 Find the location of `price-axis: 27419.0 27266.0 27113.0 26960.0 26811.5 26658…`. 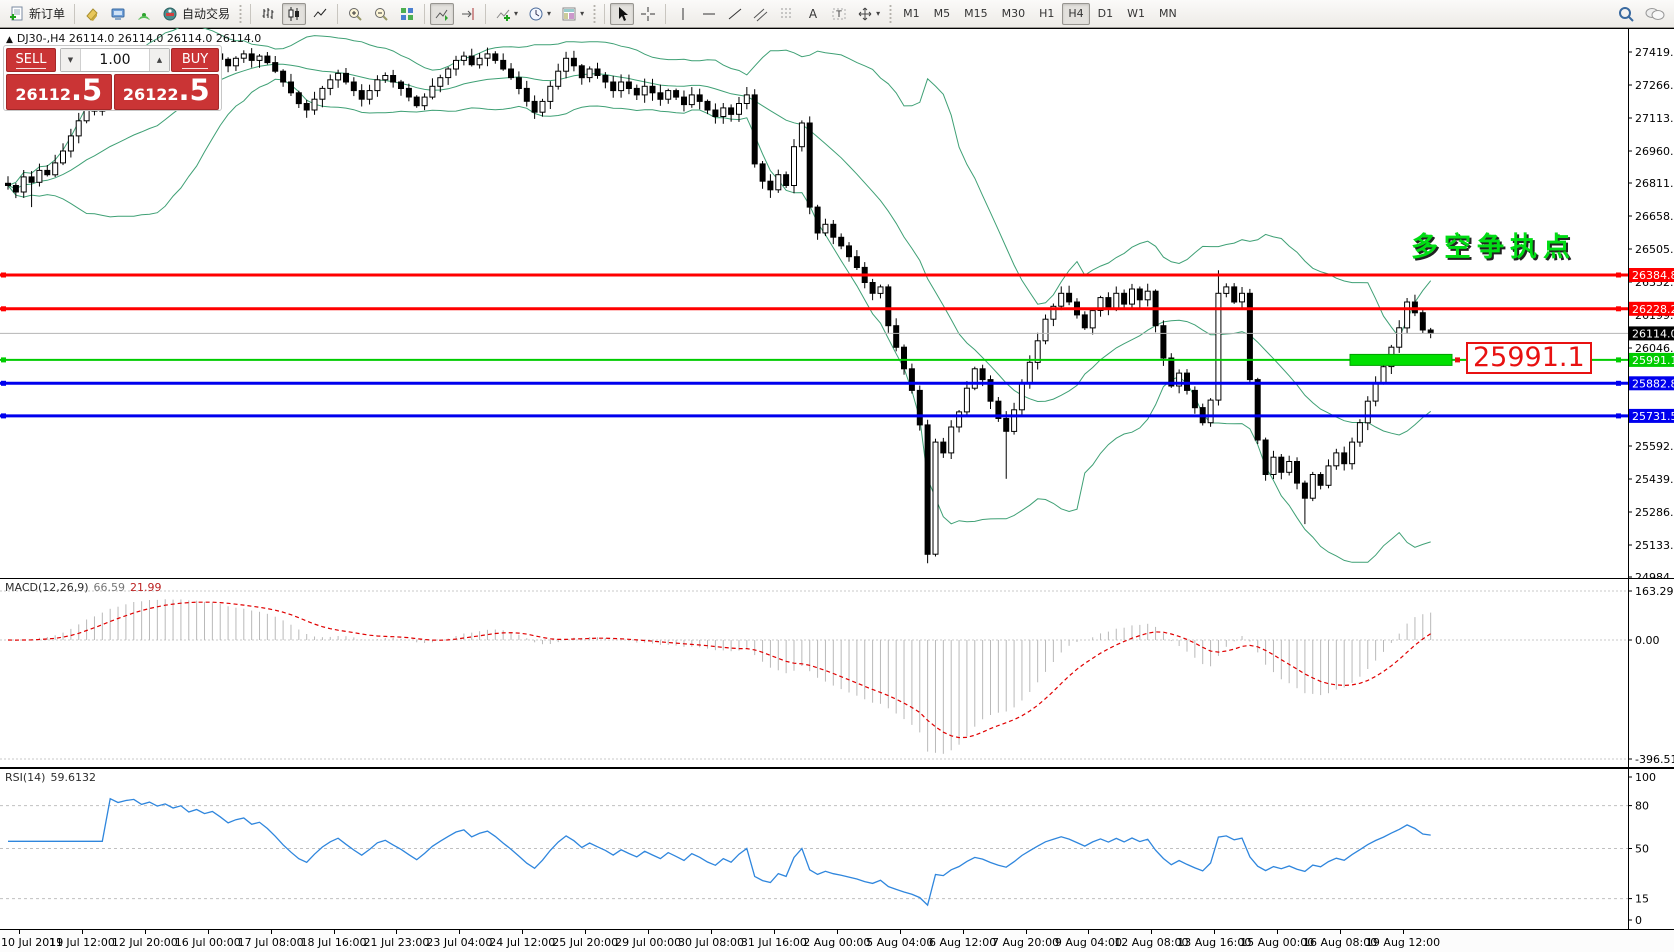

price-axis: 27419.0 27266.0 27113.0 26960.0 26811.5 26658… is located at coordinates (1651, 312).